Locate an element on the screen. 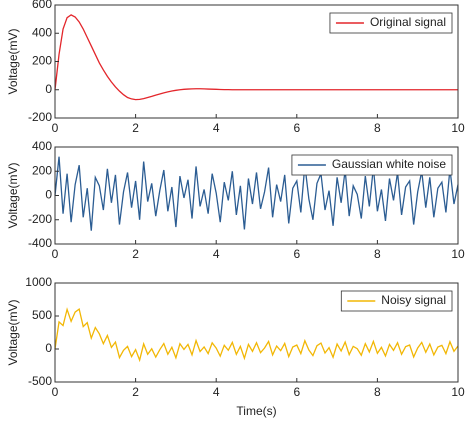 The height and width of the screenshot is (427, 474). legend: Gaussian white noise is located at coordinates (372, 165).